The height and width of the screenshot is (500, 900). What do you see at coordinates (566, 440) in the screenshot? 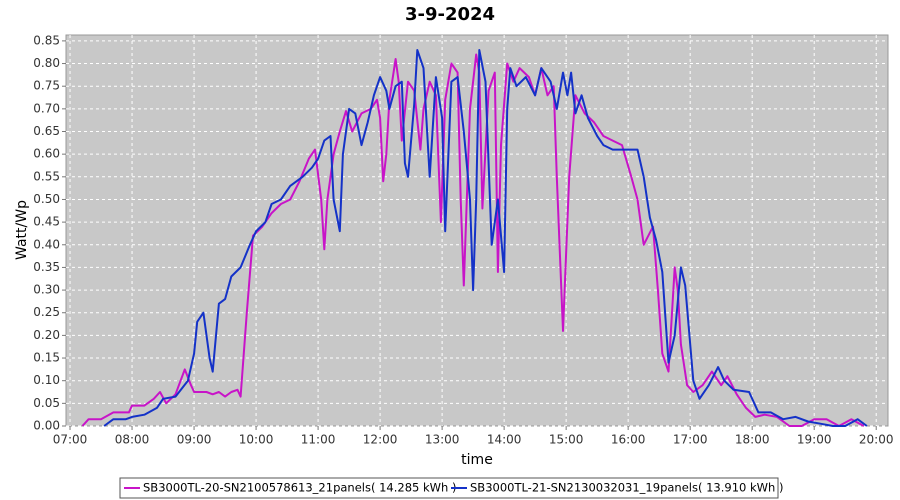
I see `x-tick-label: 15:00` at bounding box center [566, 440].